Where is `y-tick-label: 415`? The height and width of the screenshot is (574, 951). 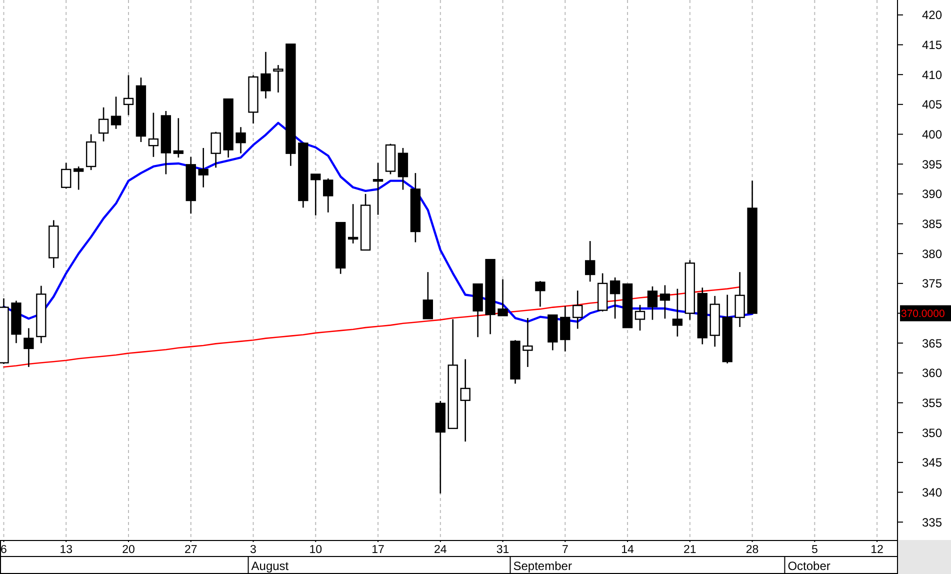
y-tick-label: 415 is located at coordinates (932, 45).